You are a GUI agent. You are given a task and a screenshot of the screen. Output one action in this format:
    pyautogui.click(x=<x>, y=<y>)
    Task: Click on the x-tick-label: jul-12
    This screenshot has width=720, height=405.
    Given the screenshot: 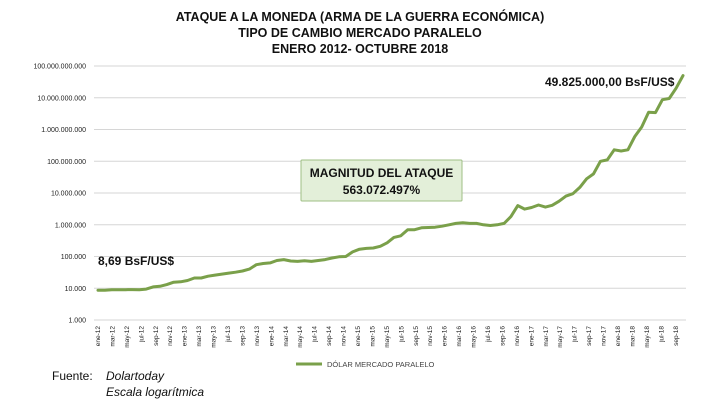 What is the action you would take?
    pyautogui.click(x=141, y=334)
    